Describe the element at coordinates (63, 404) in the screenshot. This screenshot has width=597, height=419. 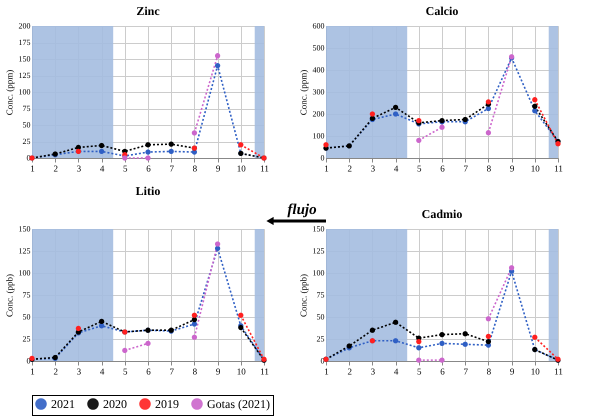
I see `legend-label: 2021` at that location.